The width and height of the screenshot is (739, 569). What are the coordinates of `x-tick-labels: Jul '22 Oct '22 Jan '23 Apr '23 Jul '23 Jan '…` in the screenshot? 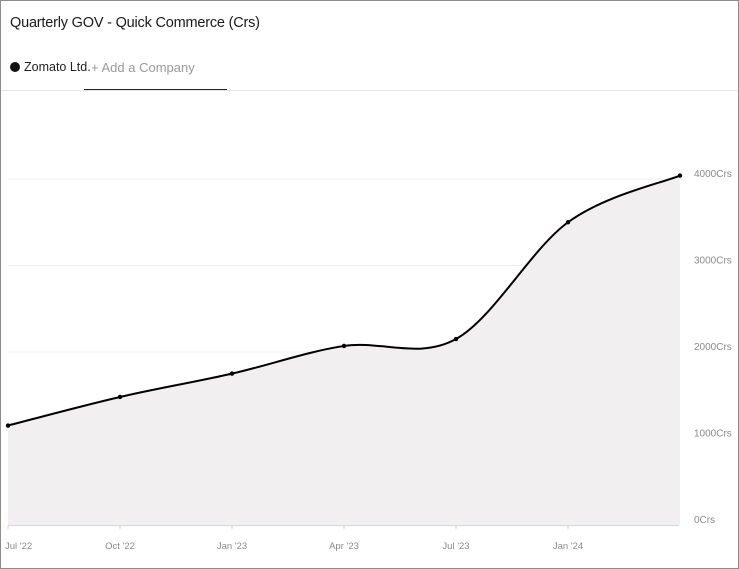 It's located at (294, 538).